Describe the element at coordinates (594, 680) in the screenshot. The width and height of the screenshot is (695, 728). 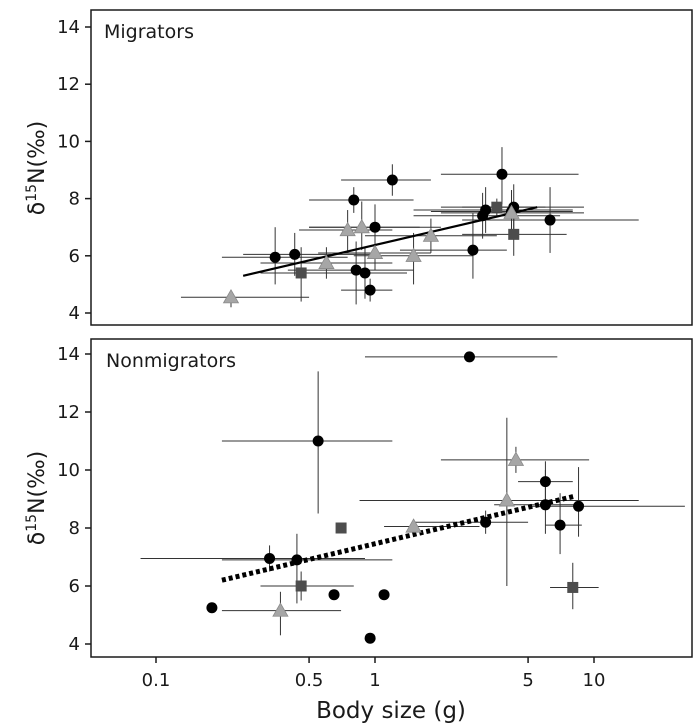
I see `x-tick-label: 10` at that location.